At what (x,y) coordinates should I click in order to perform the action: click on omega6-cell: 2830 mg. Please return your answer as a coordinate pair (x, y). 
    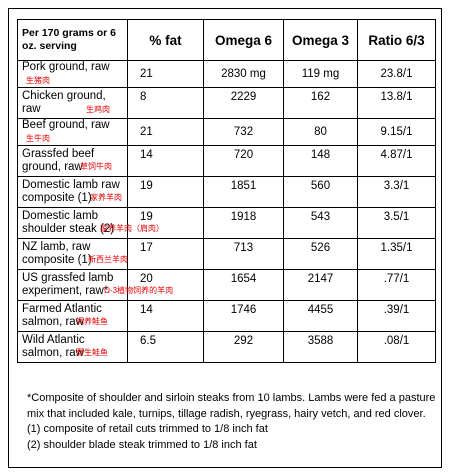
    Looking at the image, I should click on (243, 74).